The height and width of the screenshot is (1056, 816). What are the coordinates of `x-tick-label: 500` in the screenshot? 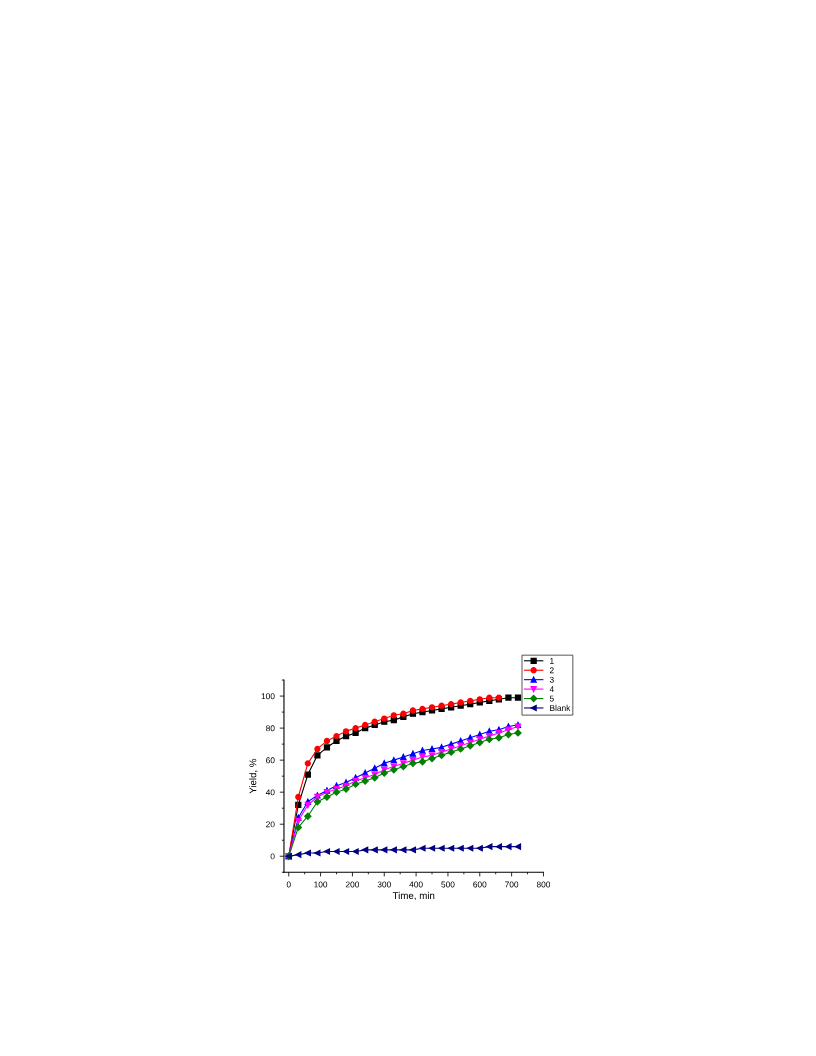 It's located at (448, 884).